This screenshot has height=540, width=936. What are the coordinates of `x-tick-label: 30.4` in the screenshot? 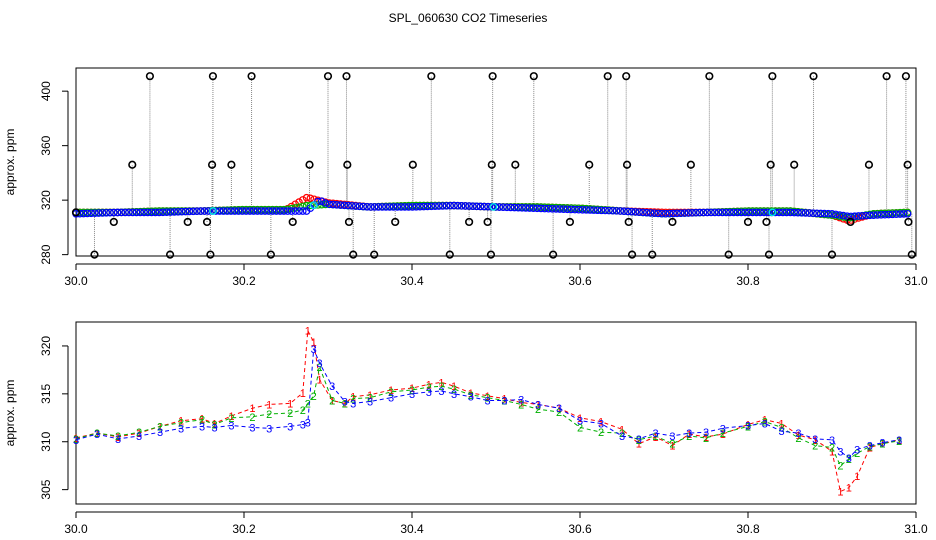 It's located at (412, 529).